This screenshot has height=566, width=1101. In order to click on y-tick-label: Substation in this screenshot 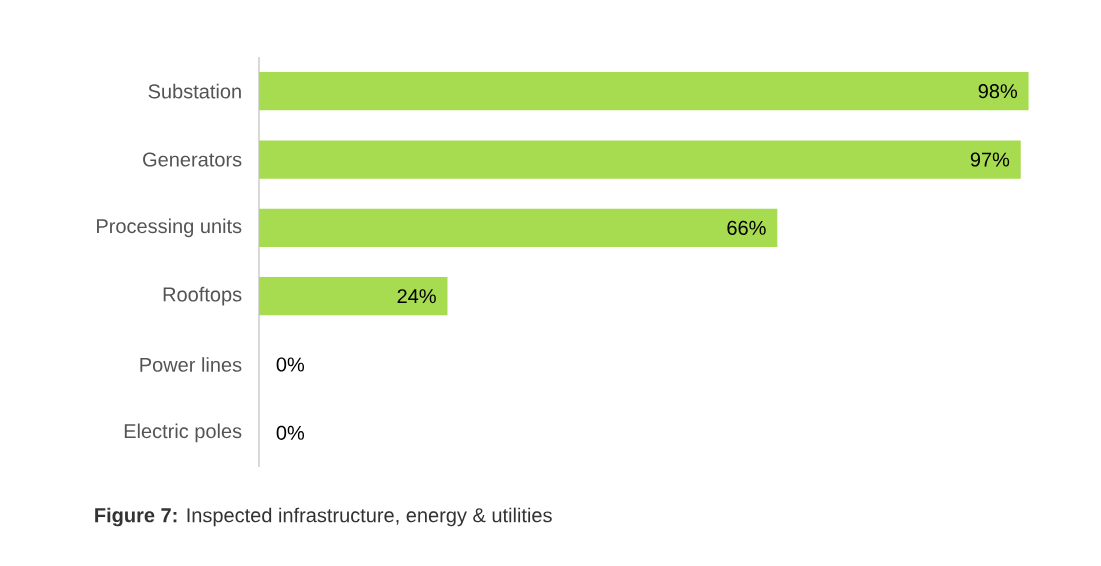, I will do `click(194, 91)`.